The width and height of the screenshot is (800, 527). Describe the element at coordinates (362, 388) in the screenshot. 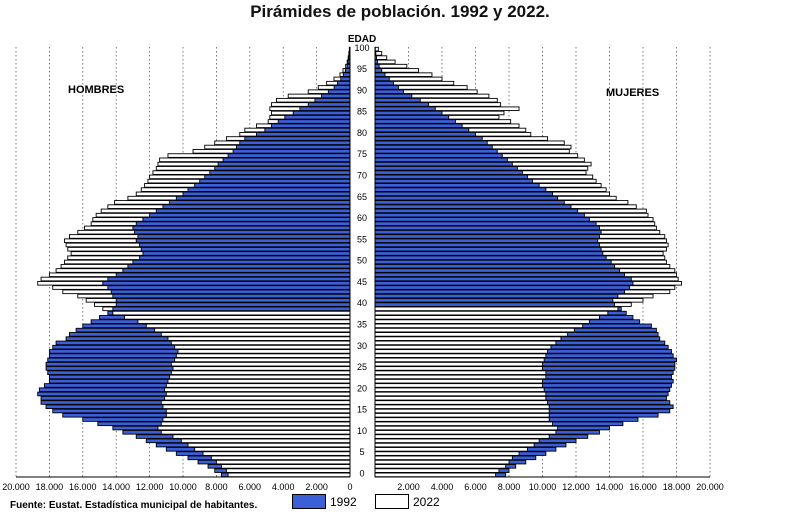

I see `age-tick-20: 20` at that location.